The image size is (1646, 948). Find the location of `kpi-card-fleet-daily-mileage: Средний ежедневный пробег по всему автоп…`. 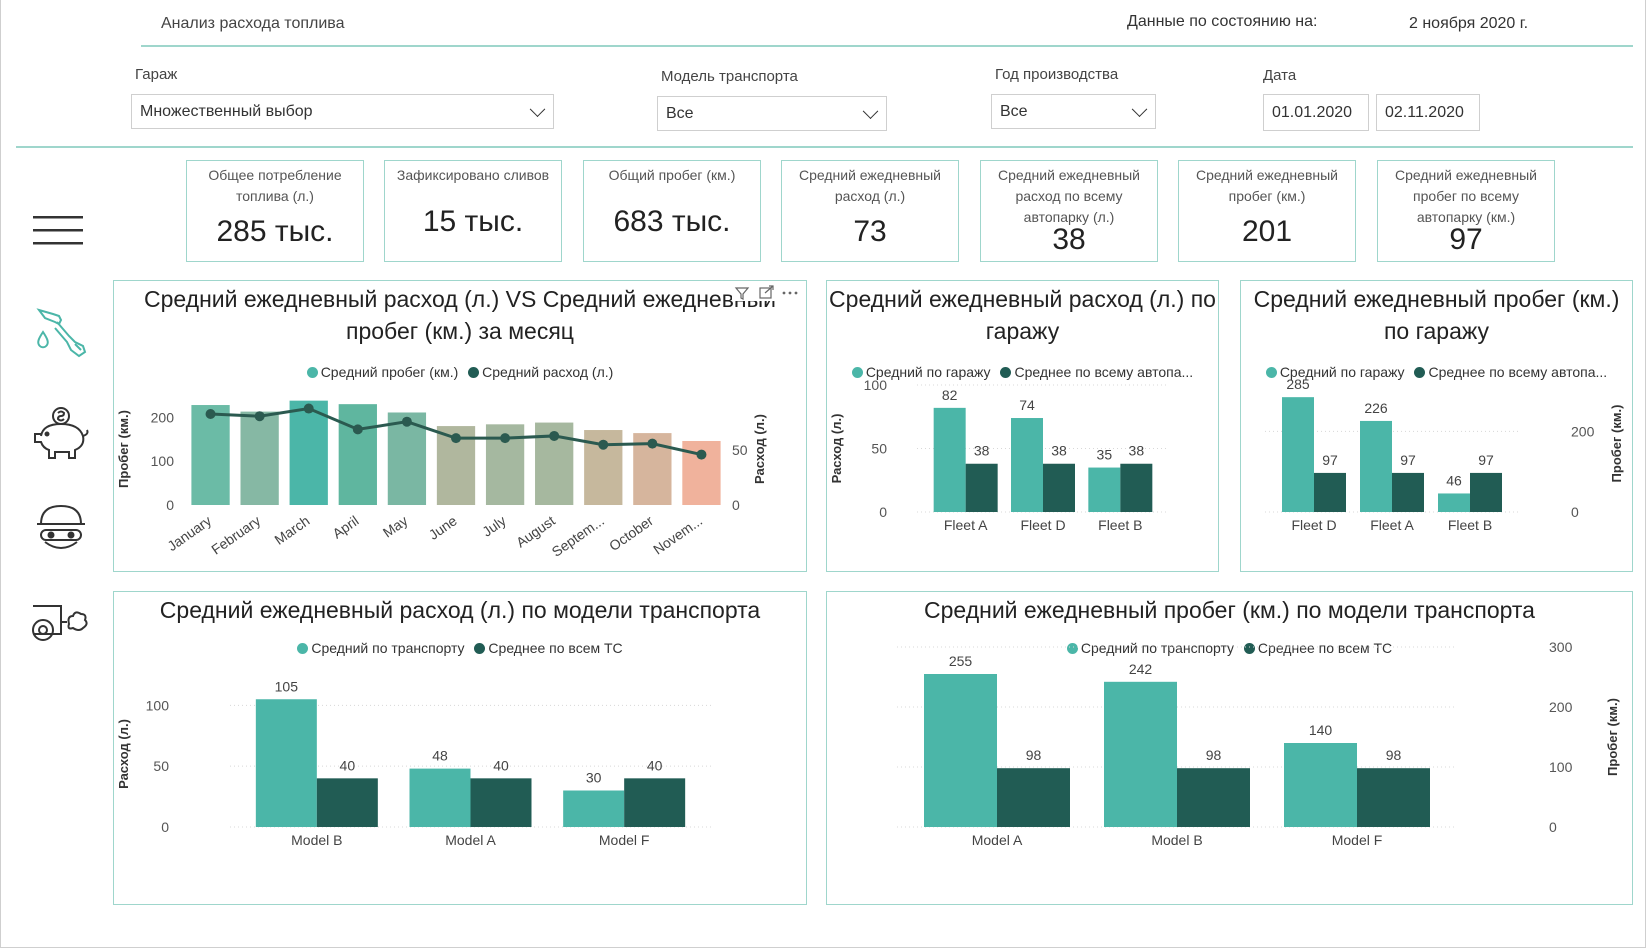

kpi-card-fleet-daily-mileage: Средний ежедневный пробег по всему автоп… is located at coordinates (1466, 211).